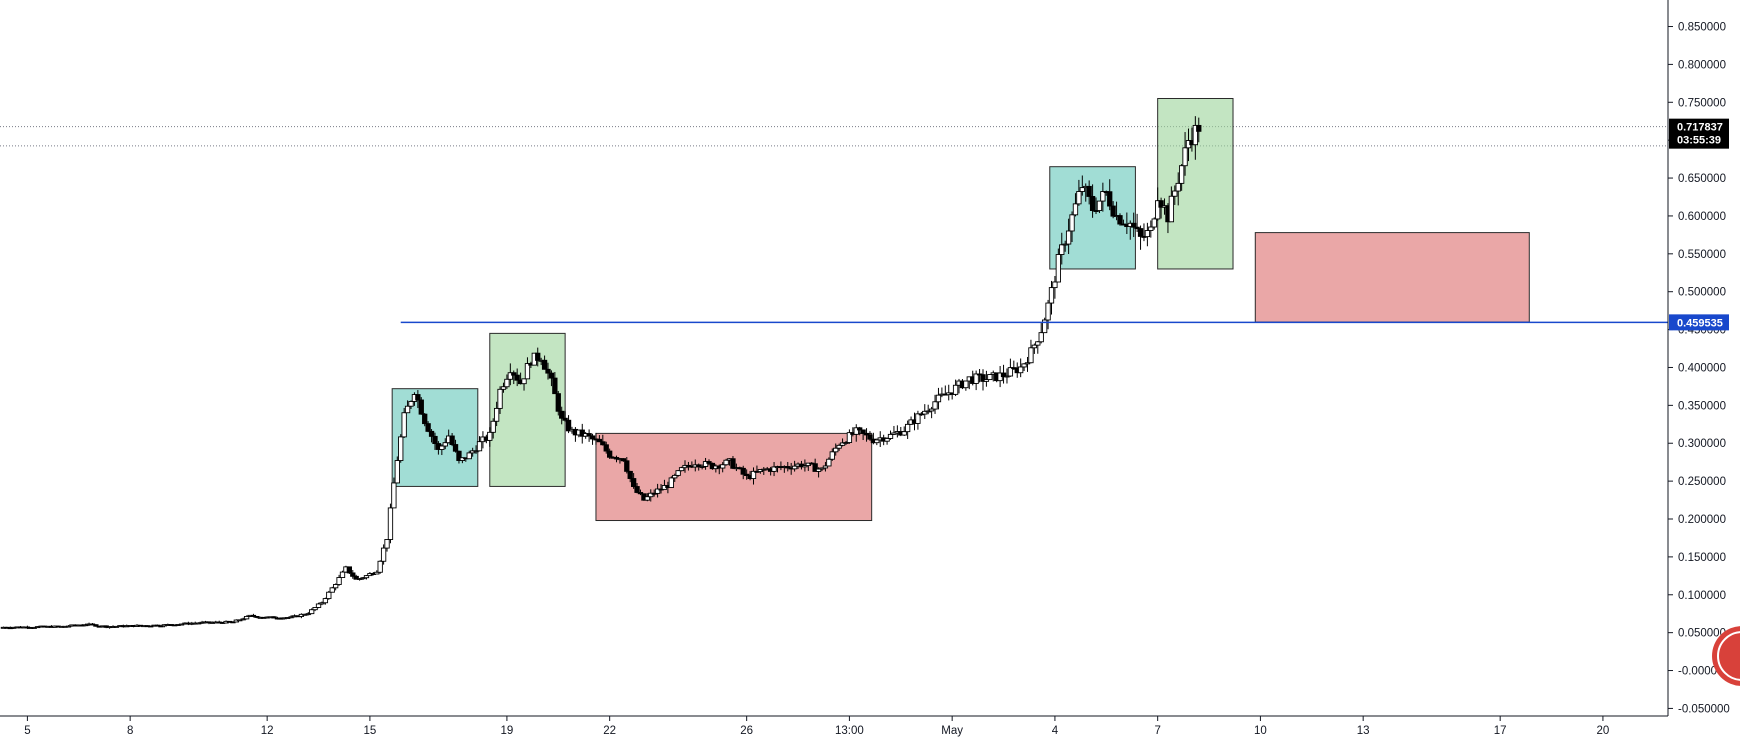 The width and height of the screenshot is (1740, 746). Describe the element at coordinates (1702, 255) in the screenshot. I see `price-tick-label: 0.550000` at that location.